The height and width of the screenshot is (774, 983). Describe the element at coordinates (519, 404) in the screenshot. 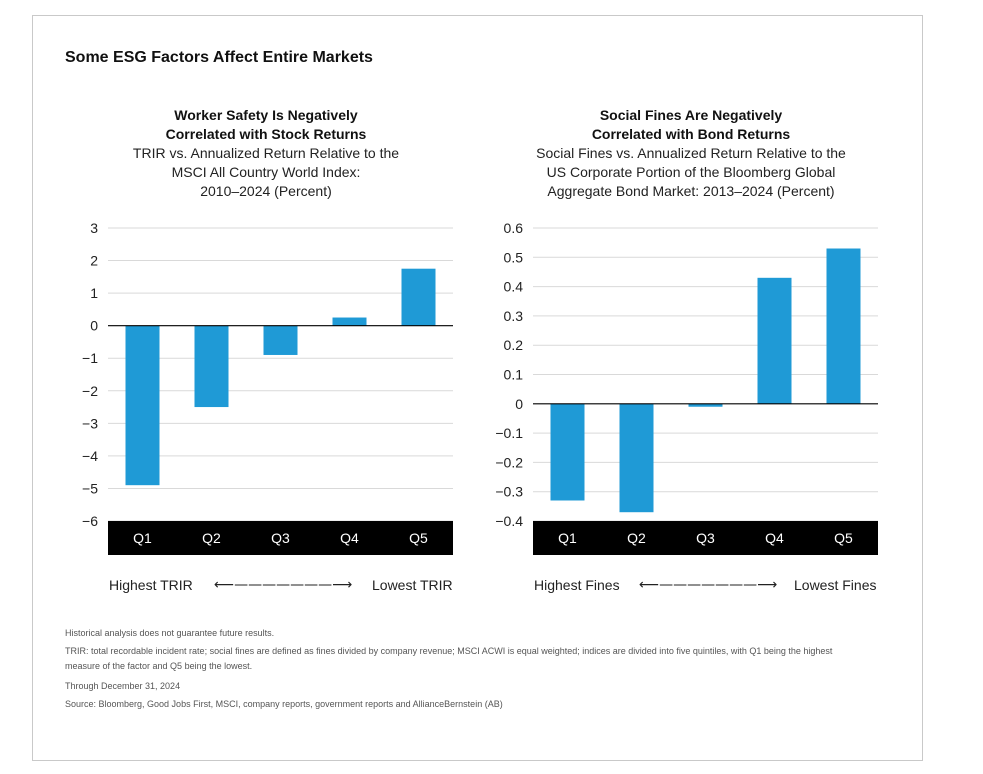

I see `chart2-ytick-label: 0` at that location.